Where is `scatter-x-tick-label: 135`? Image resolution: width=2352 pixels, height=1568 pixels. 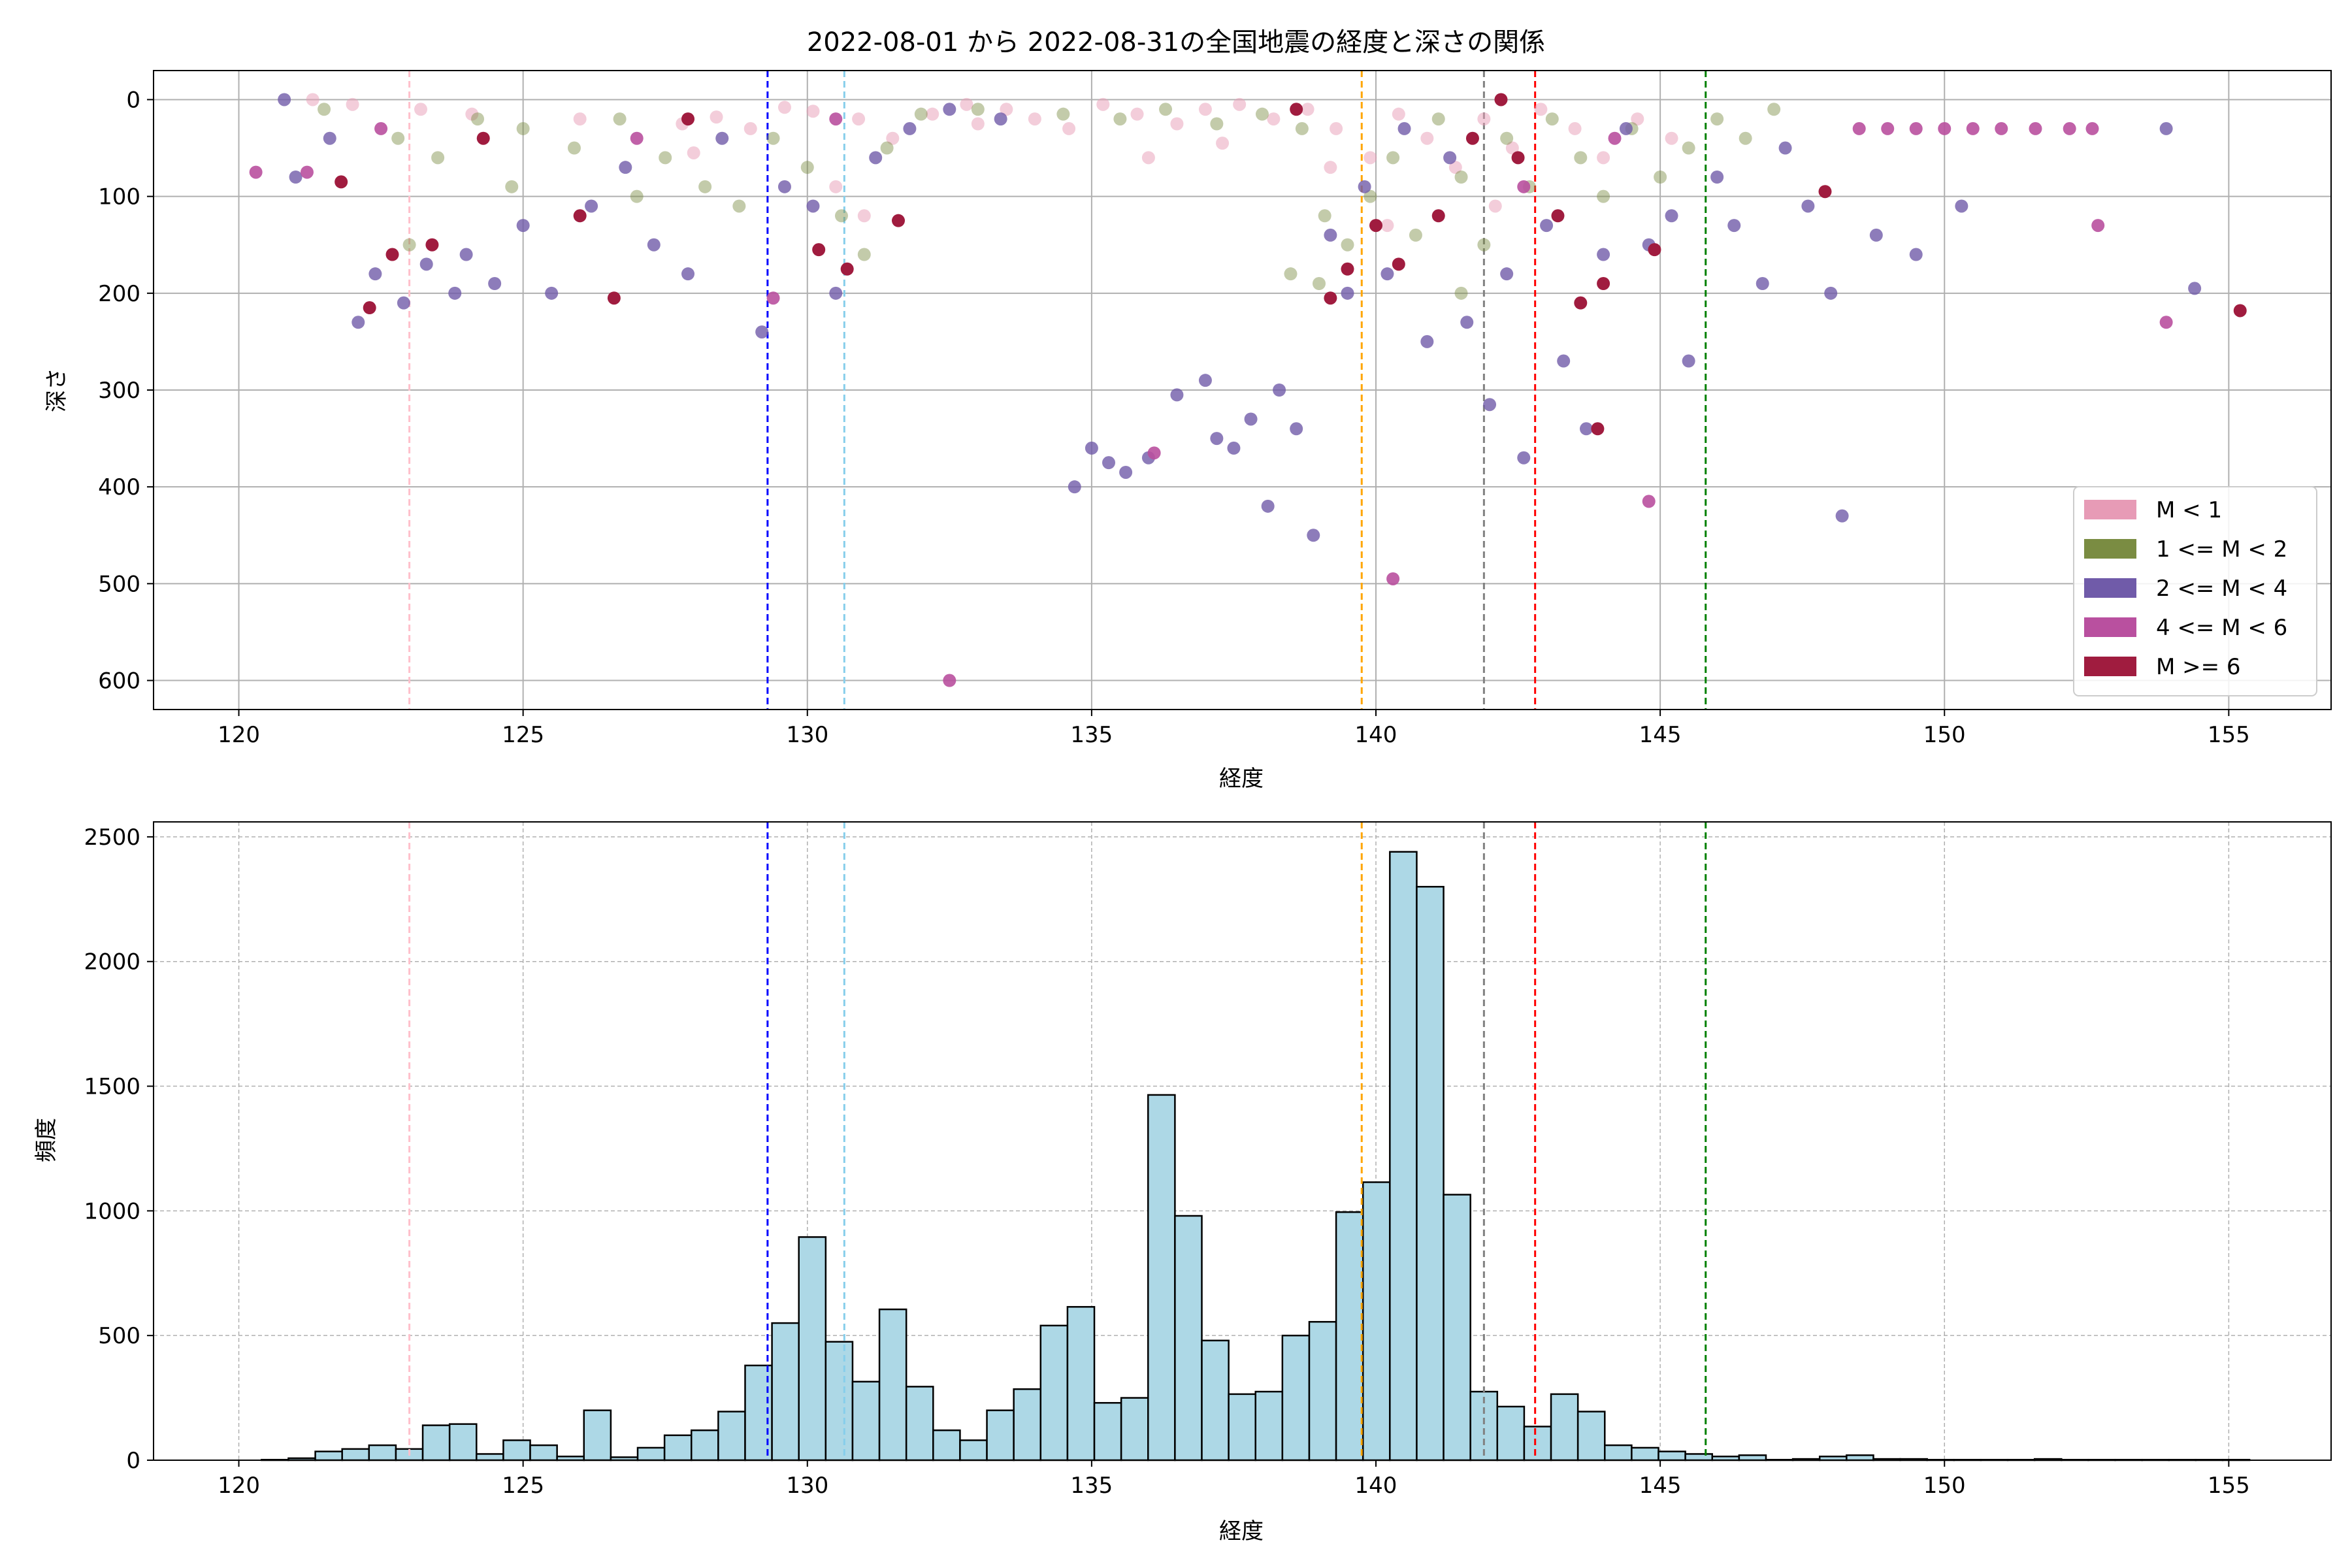 scatter-x-tick-label: 135 is located at coordinates (1091, 735).